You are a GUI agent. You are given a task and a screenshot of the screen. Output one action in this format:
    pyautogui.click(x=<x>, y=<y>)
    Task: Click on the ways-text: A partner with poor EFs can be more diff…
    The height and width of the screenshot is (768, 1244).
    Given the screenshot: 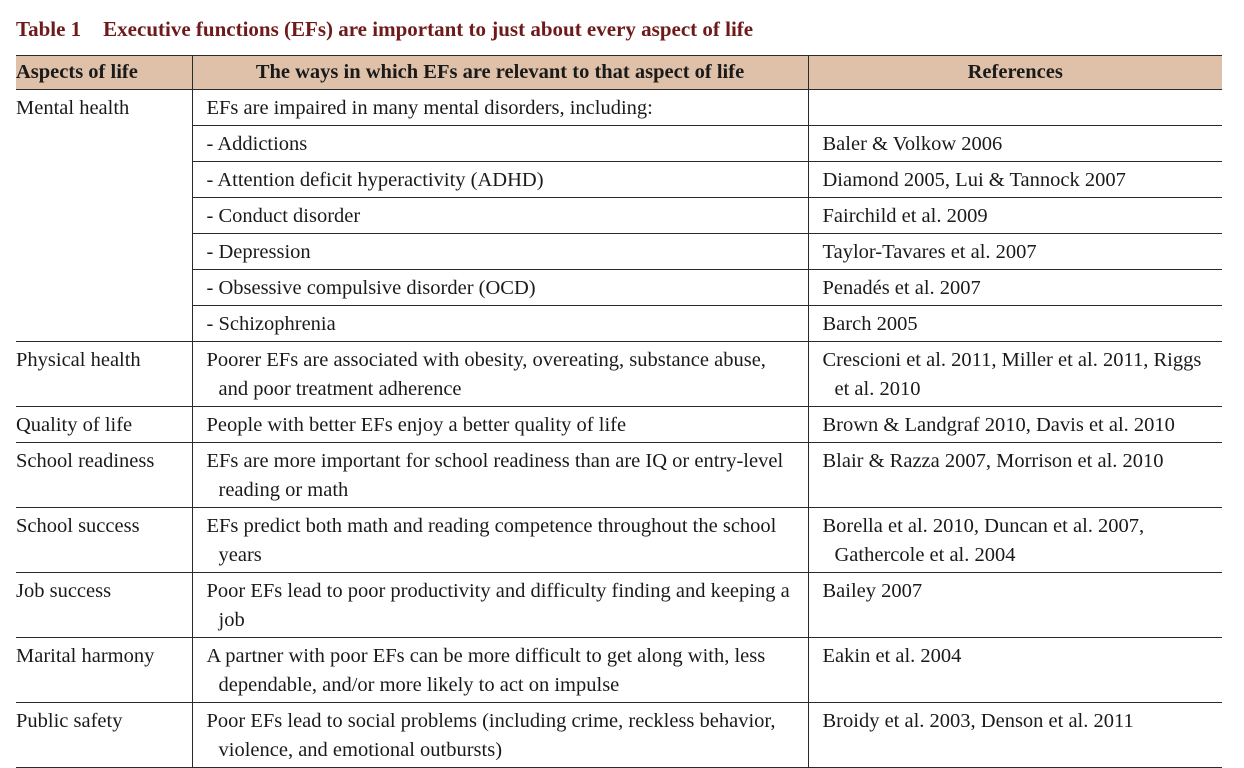 What is the action you would take?
    pyautogui.click(x=486, y=670)
    